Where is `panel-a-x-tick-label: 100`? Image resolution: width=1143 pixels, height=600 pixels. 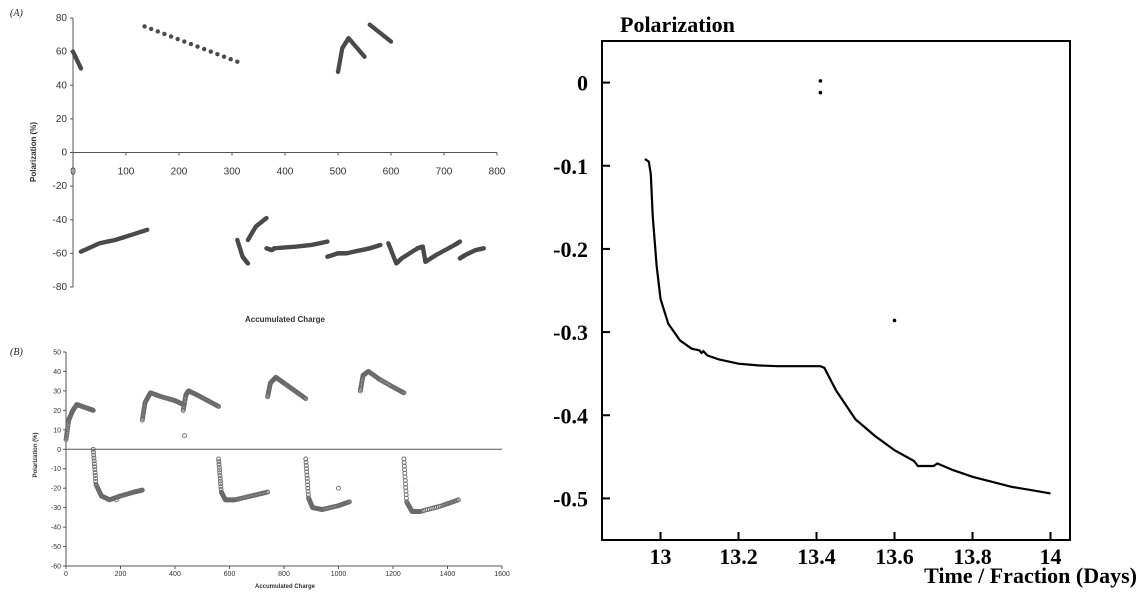 panel-a-x-tick-label: 100 is located at coordinates (126, 172).